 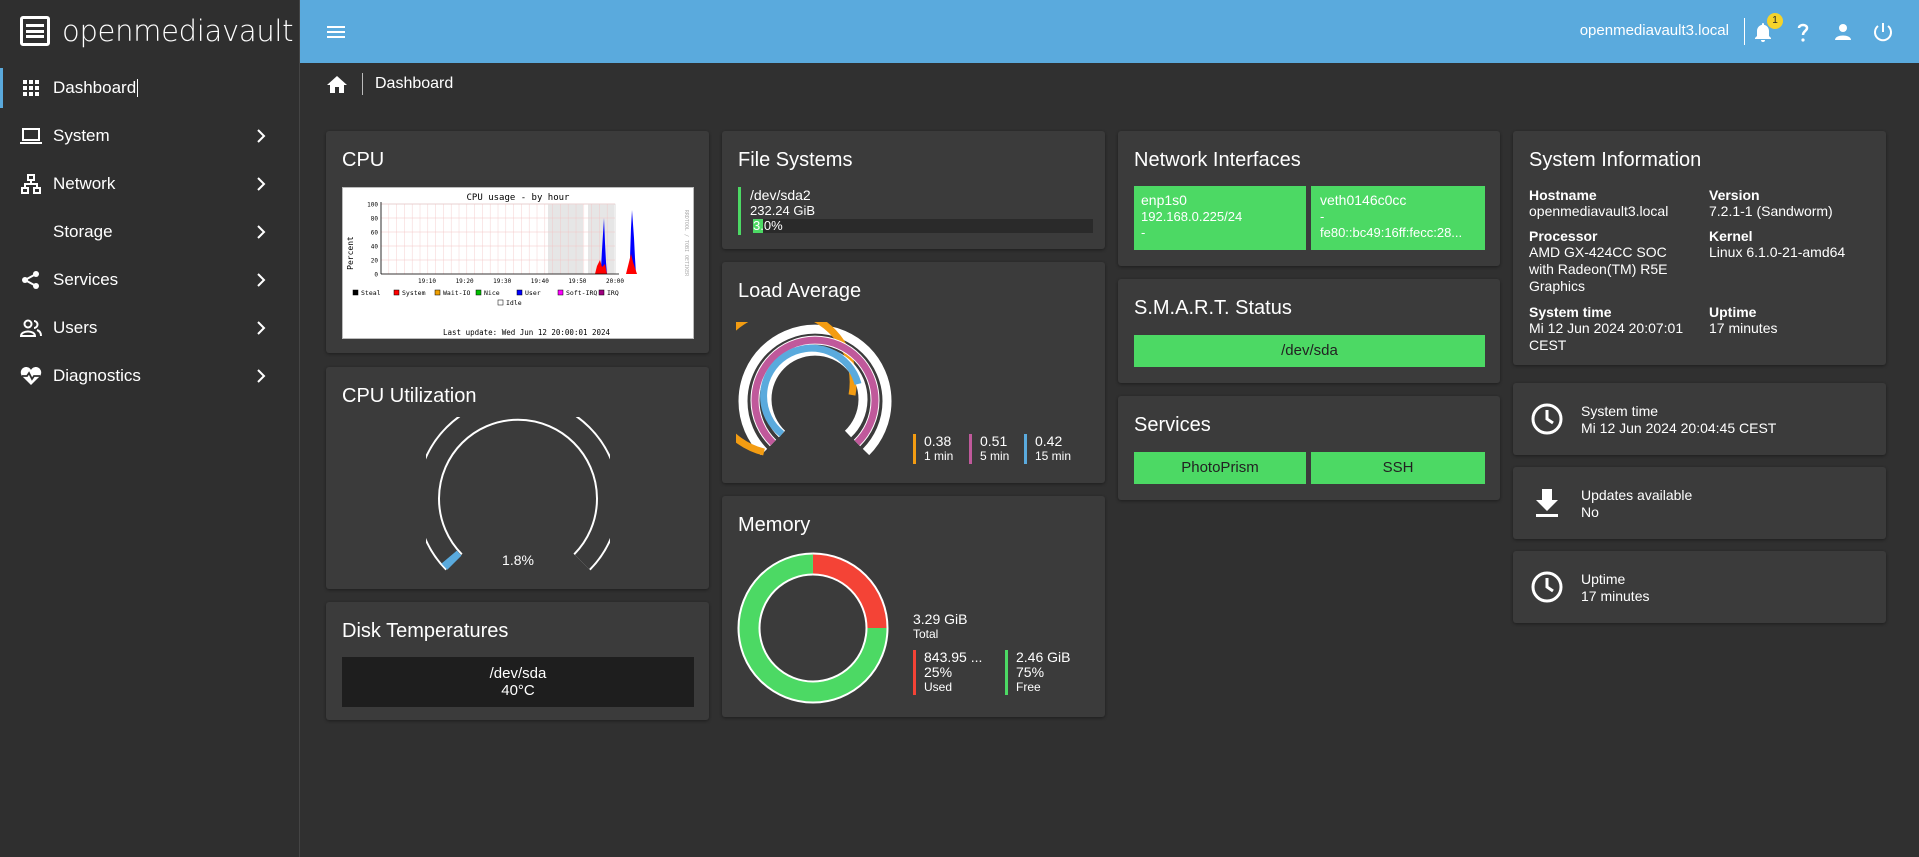 I want to click on y-tick-label: 80, so click(x=375, y=219).